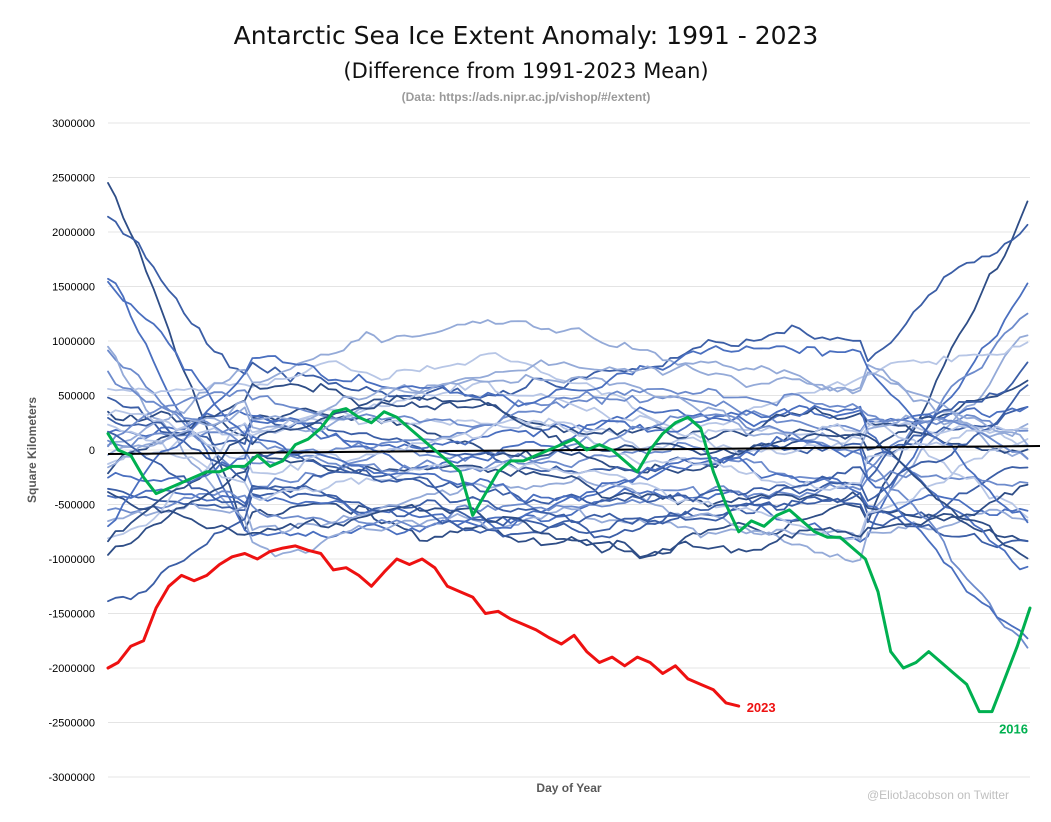 Image resolution: width=1051 pixels, height=822 pixels. What do you see at coordinates (1013, 728) in the screenshot?
I see `series-label-2016: 2016` at bounding box center [1013, 728].